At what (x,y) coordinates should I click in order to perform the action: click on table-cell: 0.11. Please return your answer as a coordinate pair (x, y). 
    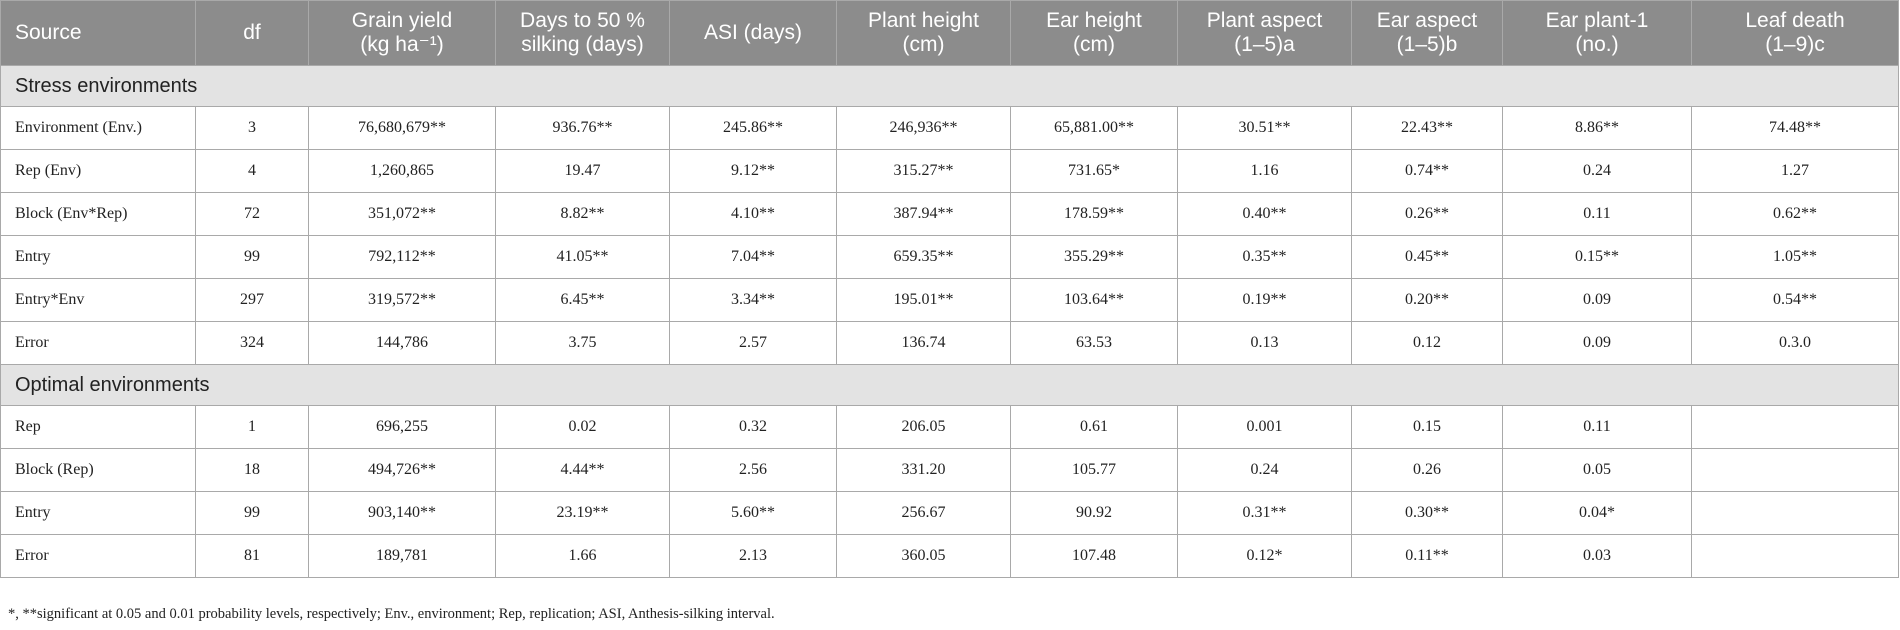
    Looking at the image, I should click on (1597, 427).